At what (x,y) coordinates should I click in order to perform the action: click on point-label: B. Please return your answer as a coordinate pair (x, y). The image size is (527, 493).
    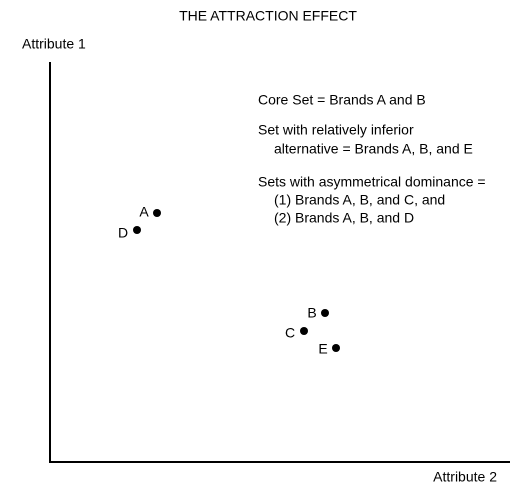
    Looking at the image, I should click on (311, 313).